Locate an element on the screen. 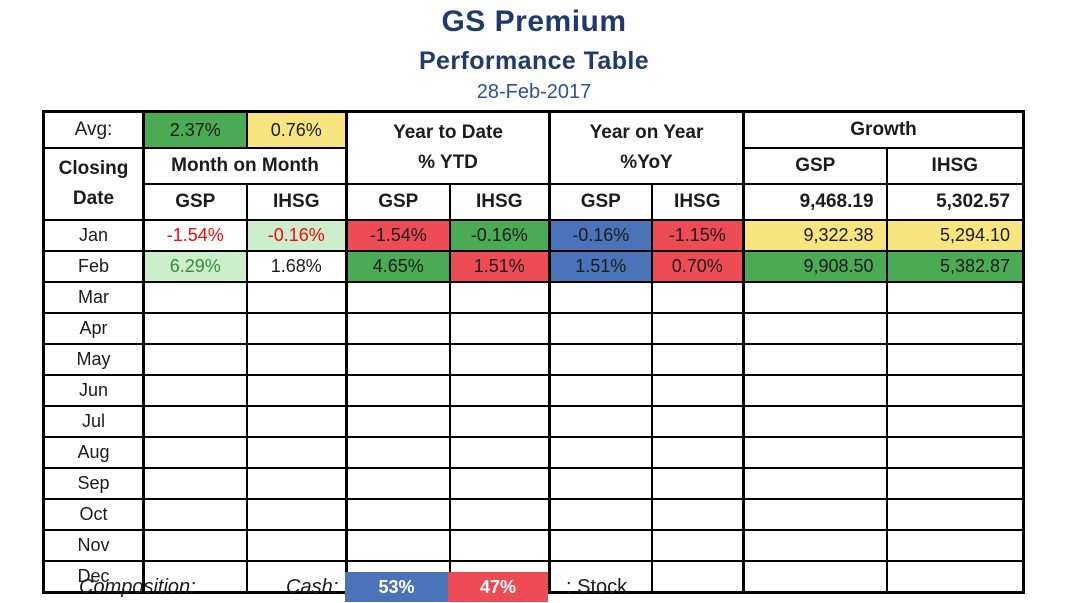  cell-oct-ytd-ihsg is located at coordinates (499, 514).